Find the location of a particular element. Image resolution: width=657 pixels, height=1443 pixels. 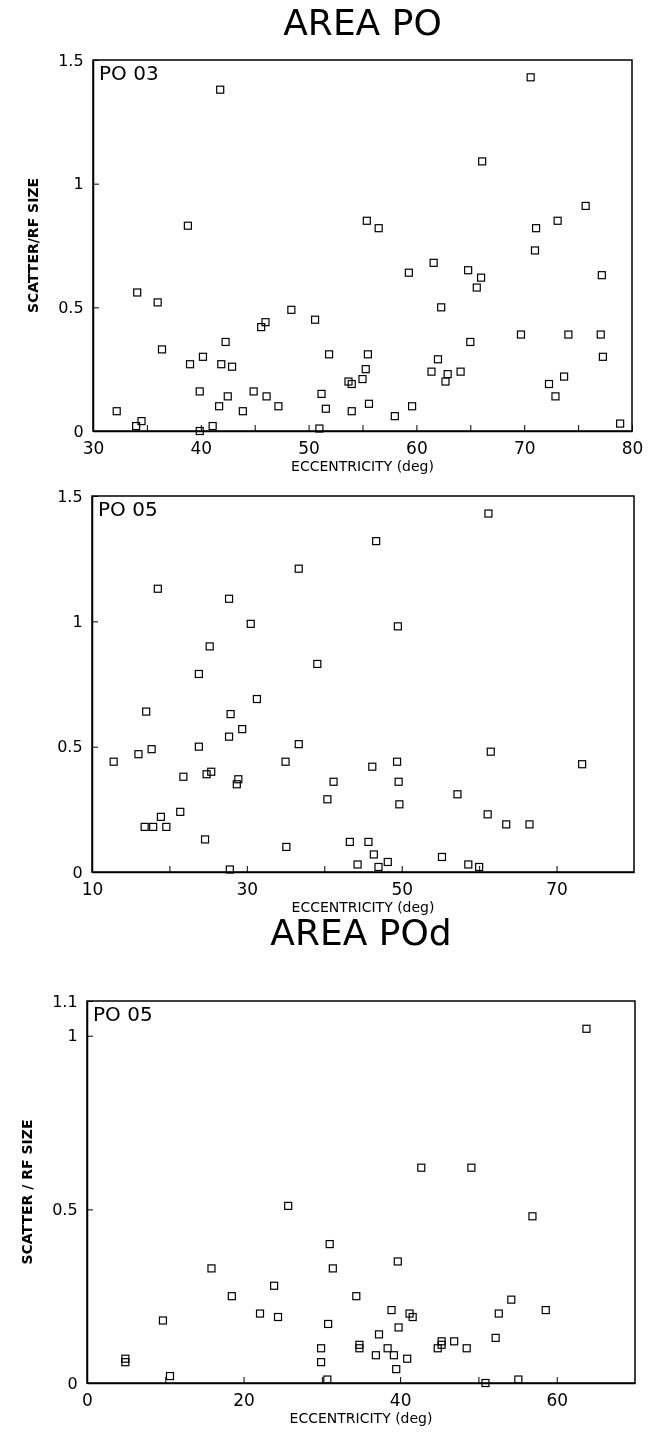

y-axis-title: SCATTER/RF SIZE is located at coordinates (33, 245).